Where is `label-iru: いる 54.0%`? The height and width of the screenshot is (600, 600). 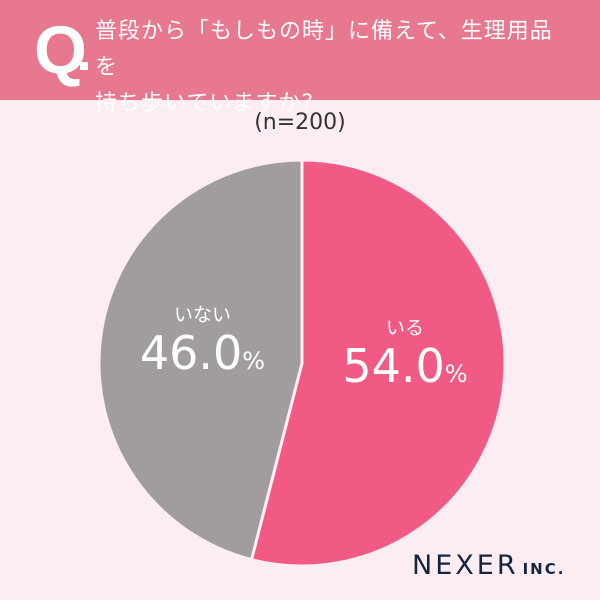 label-iru: いる 54.0% is located at coordinates (405, 354).